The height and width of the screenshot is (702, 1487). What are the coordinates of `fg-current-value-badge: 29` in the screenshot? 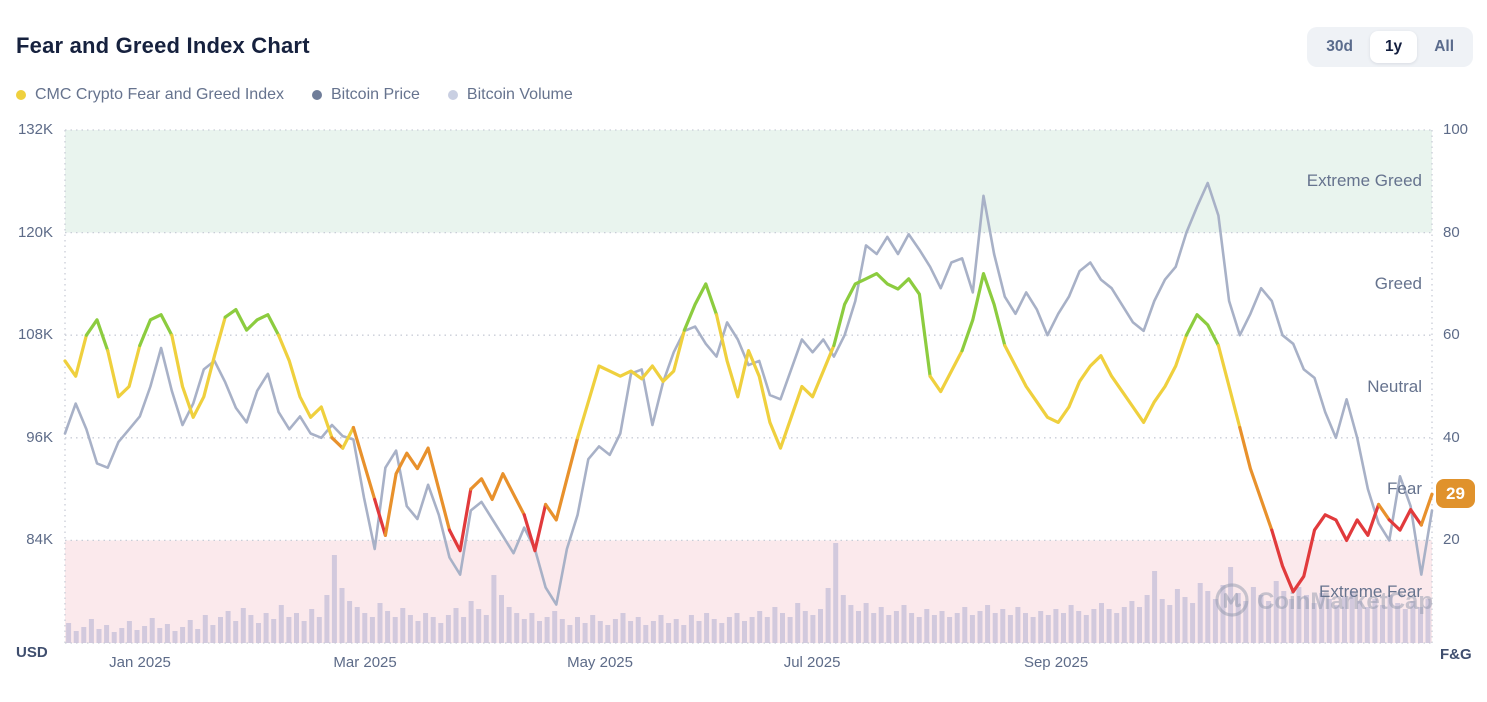 It's located at (1455, 493).